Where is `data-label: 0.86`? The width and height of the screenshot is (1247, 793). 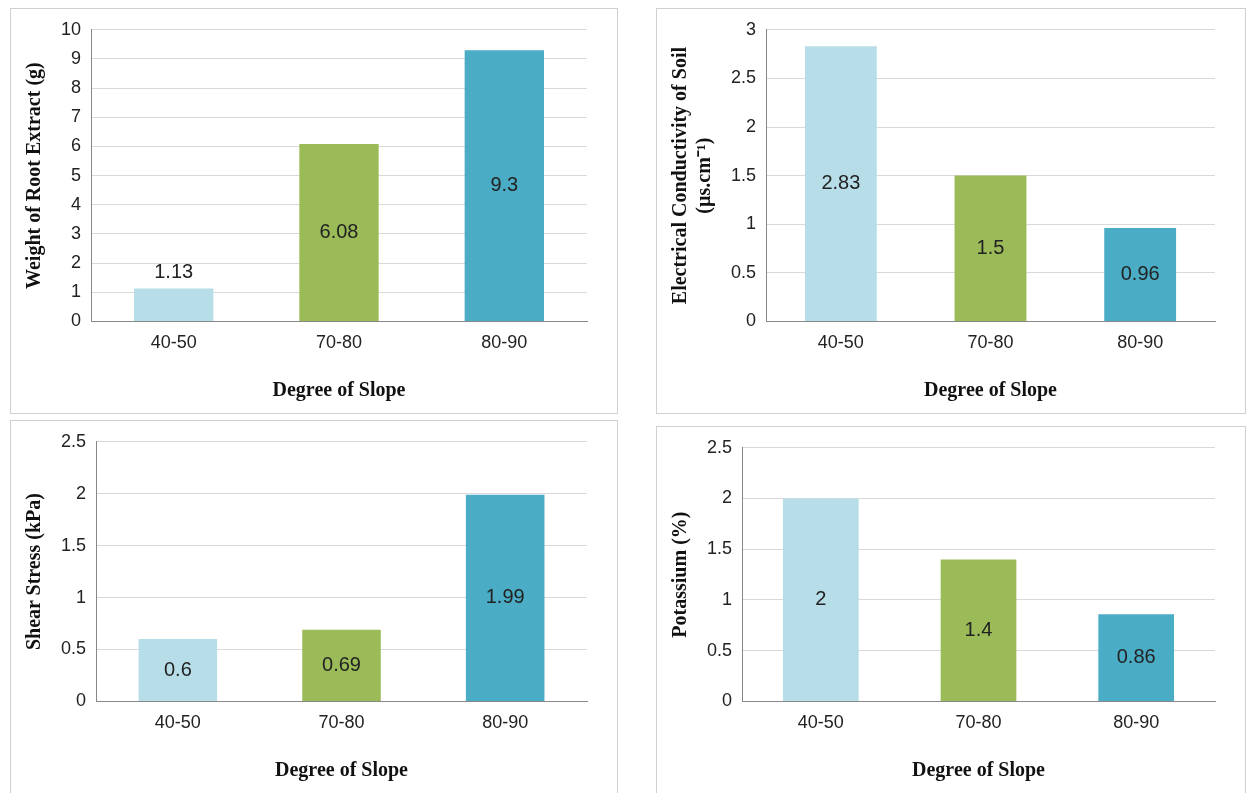 data-label: 0.86 is located at coordinates (1136, 656).